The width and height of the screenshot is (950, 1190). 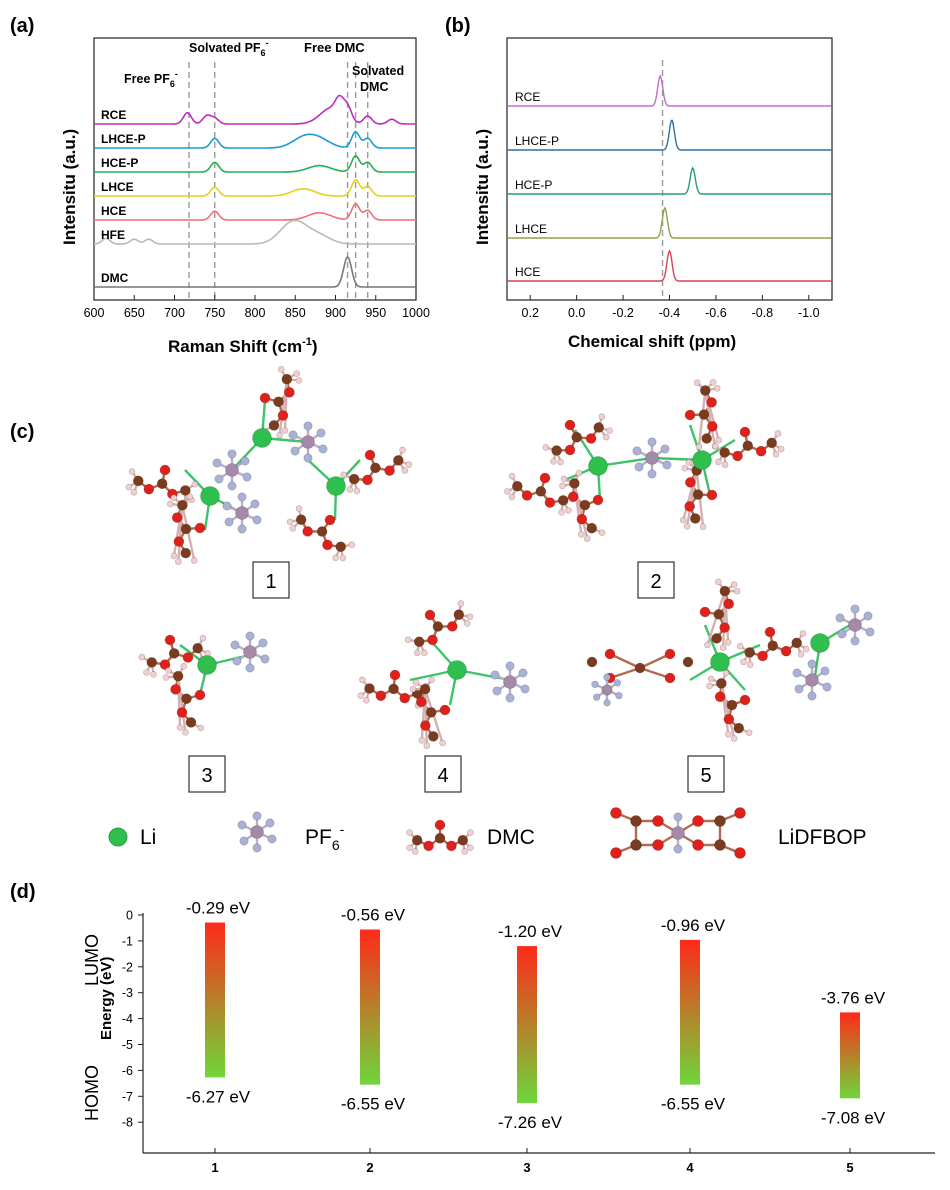 What do you see at coordinates (94, 313) in the screenshot?
I see `raman-x-tick-label: 600` at bounding box center [94, 313].